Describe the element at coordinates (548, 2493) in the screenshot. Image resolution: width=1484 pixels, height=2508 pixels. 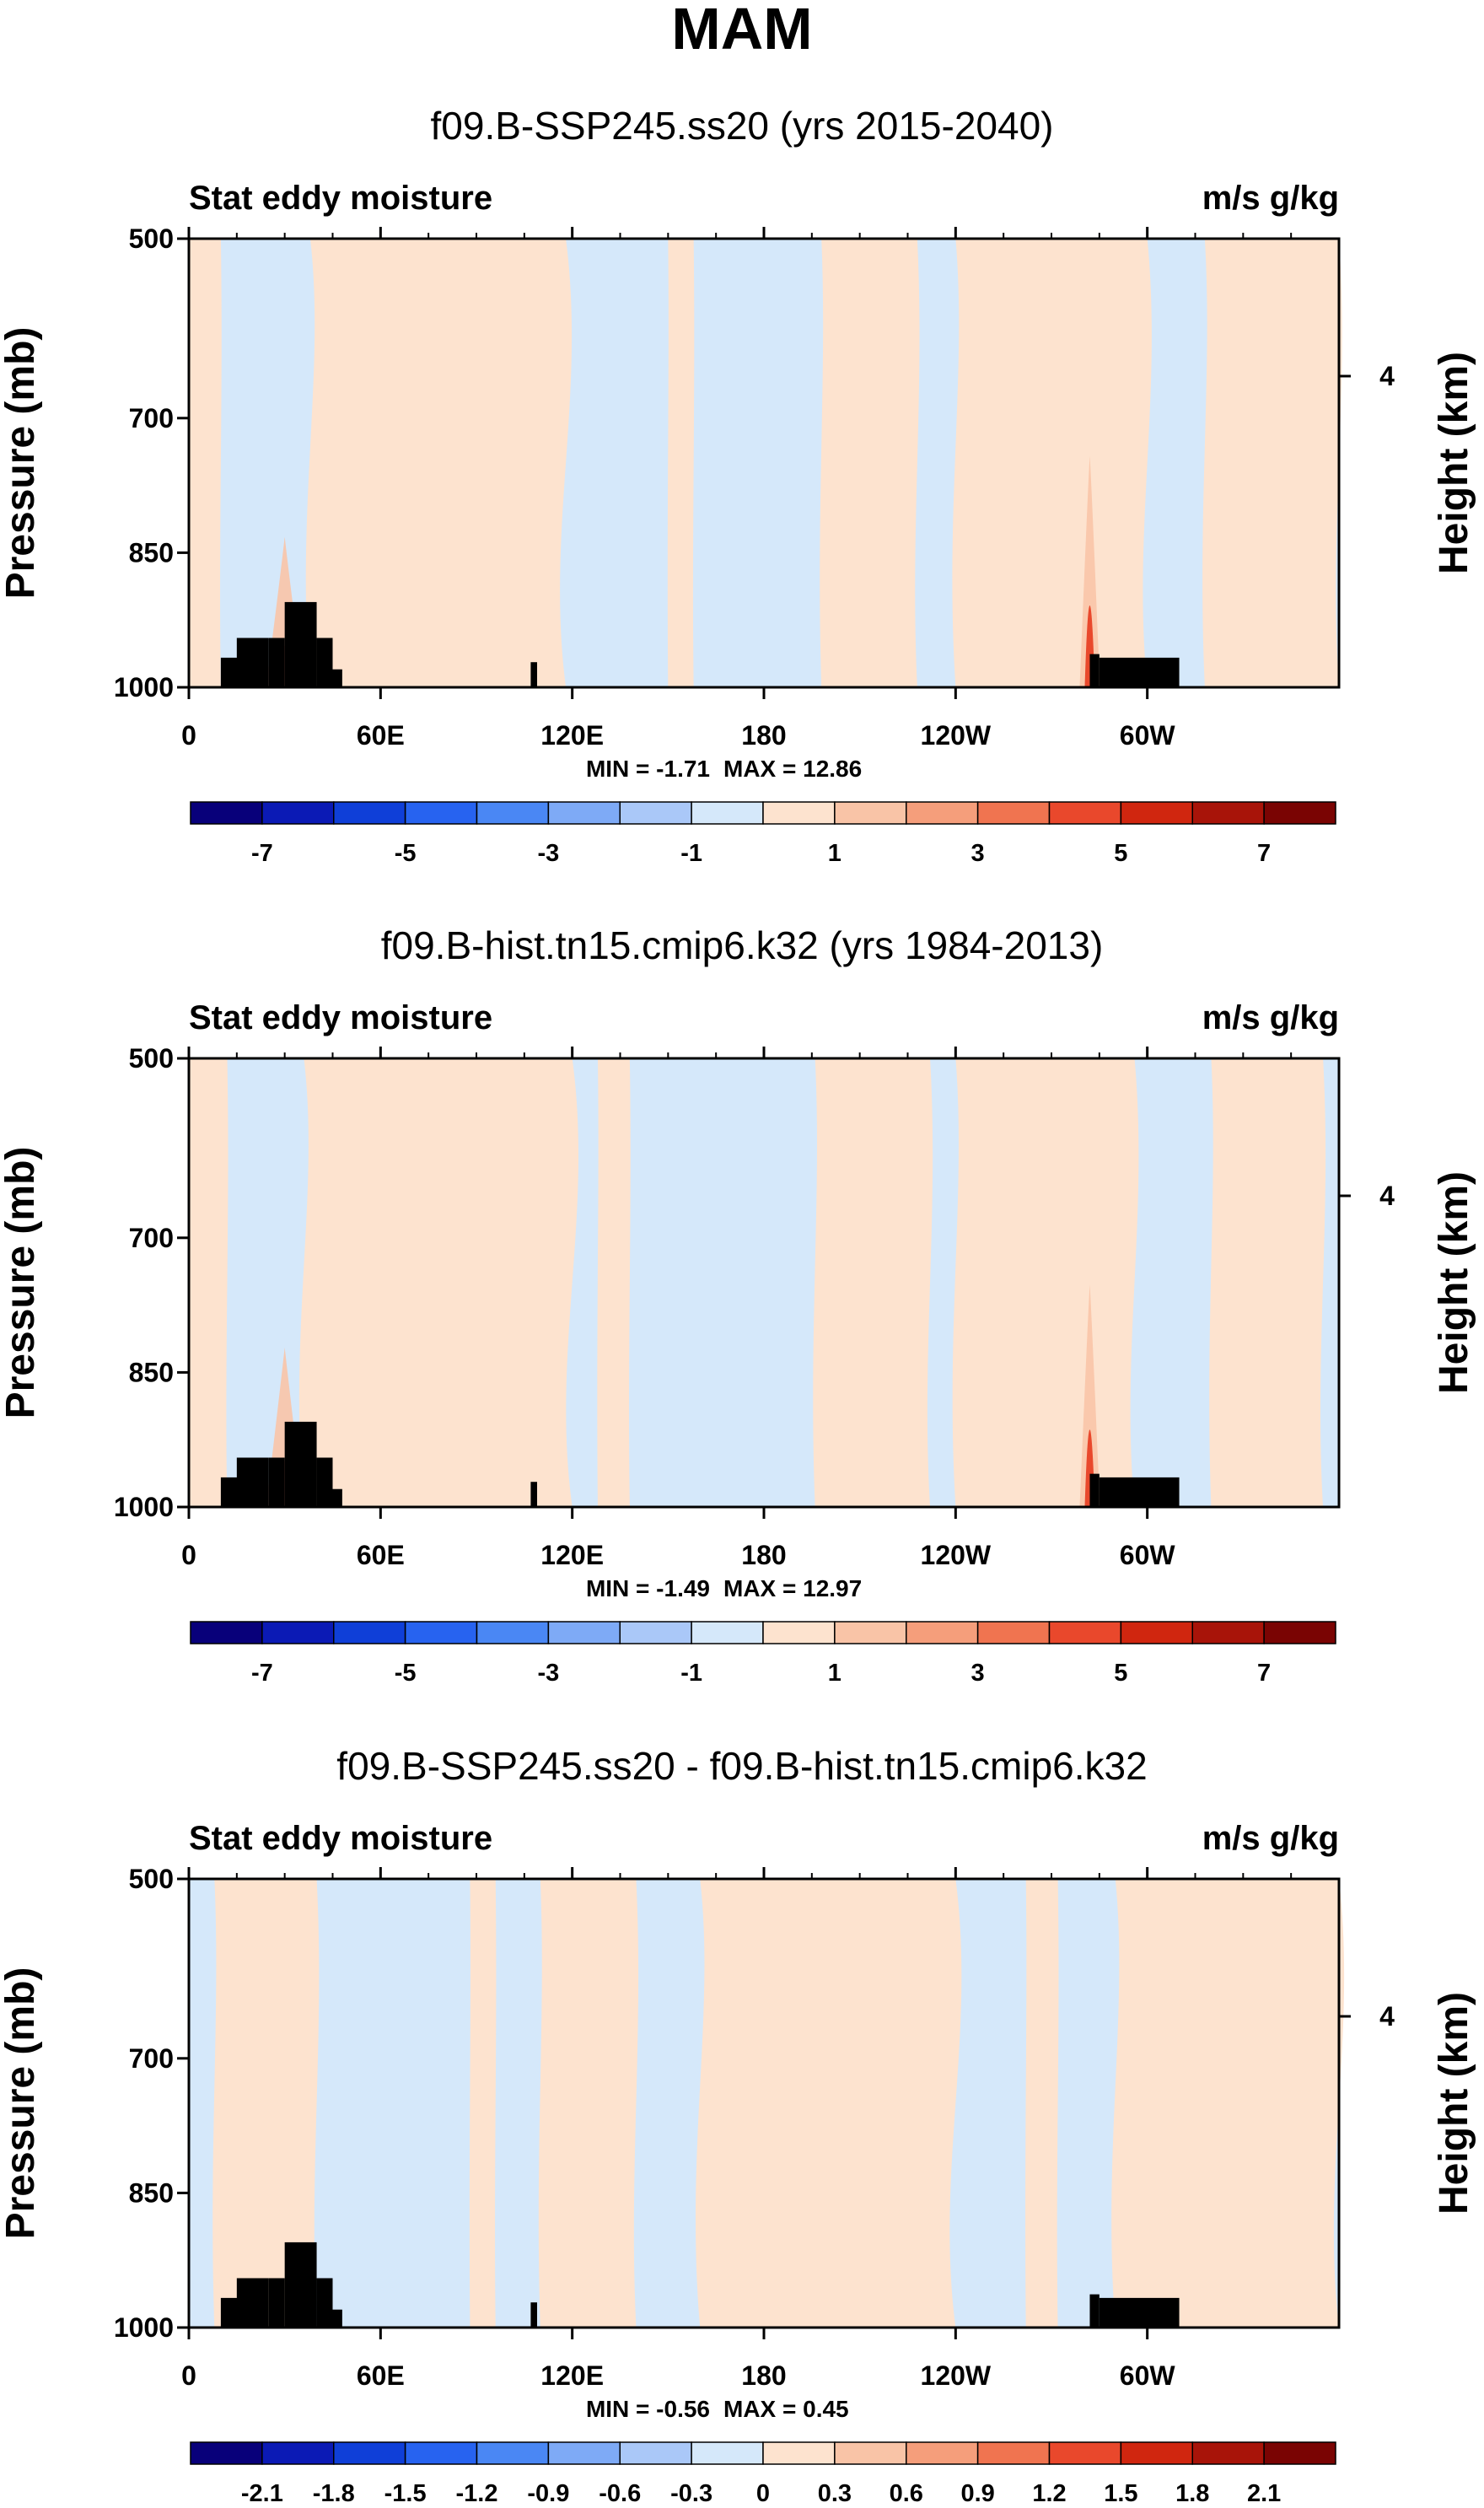
I see `colorbar-label: -0.9` at that location.